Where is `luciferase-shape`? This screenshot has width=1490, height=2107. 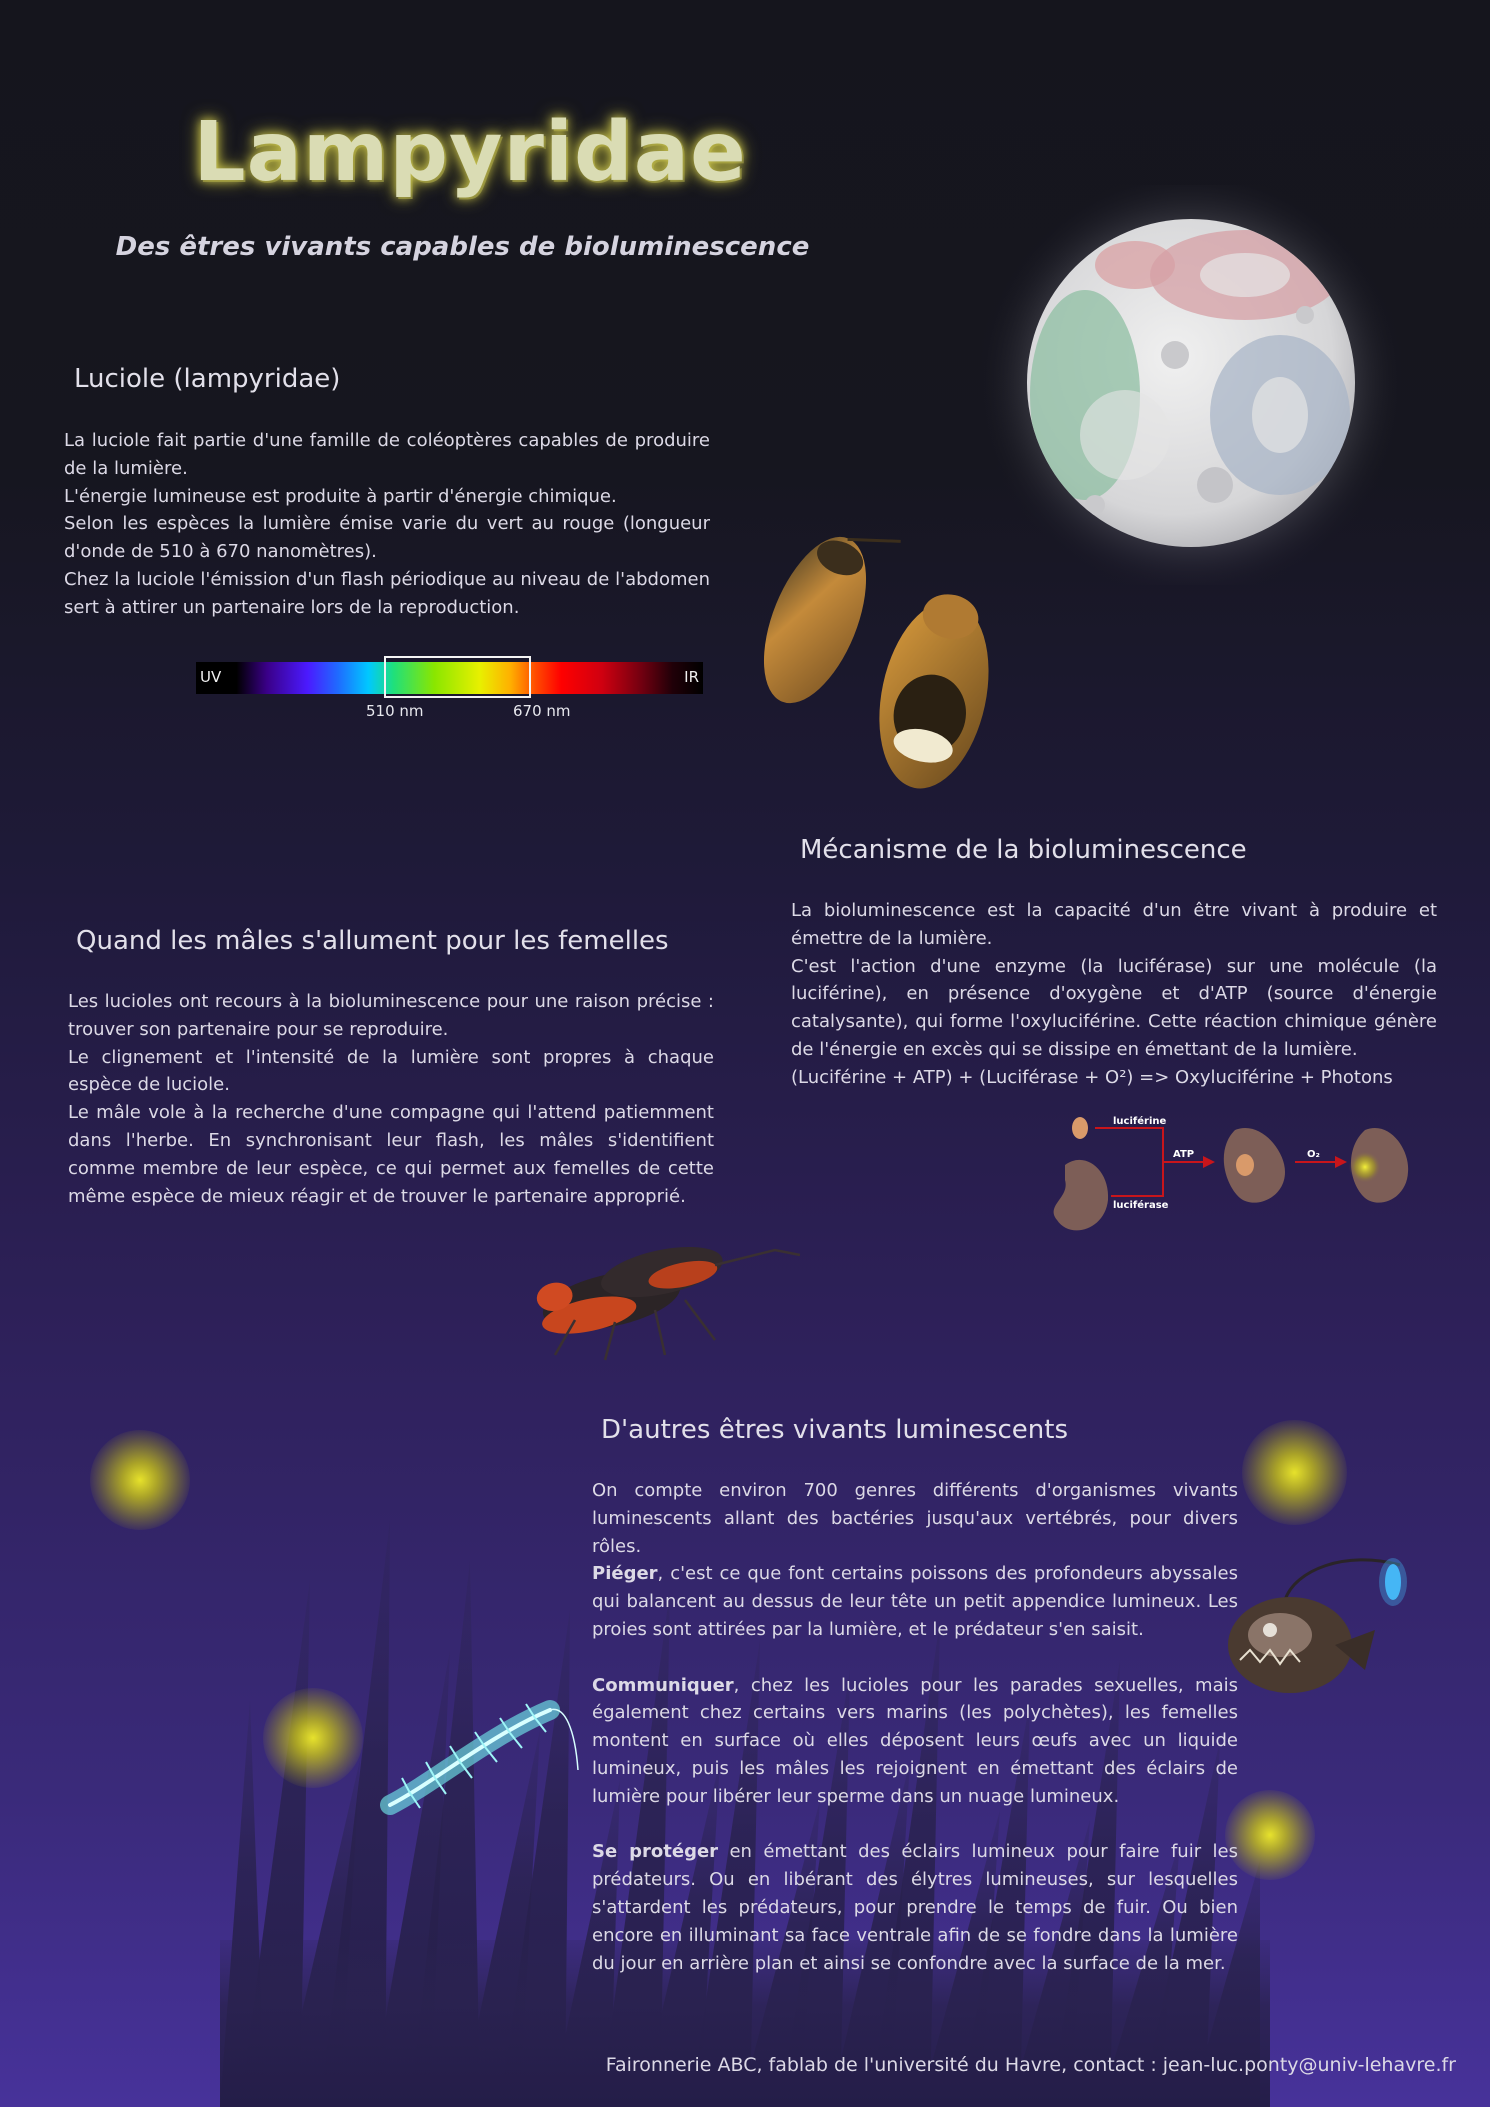
luciferase-shape is located at coordinates (1081, 1195).